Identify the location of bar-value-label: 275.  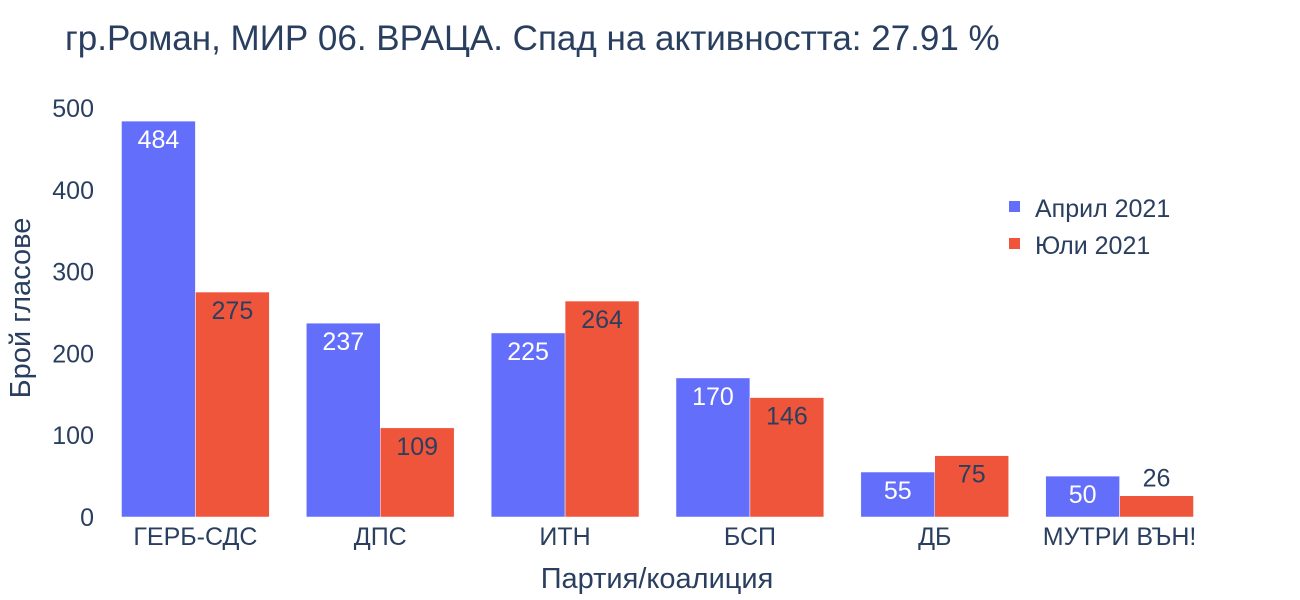
(233, 311).